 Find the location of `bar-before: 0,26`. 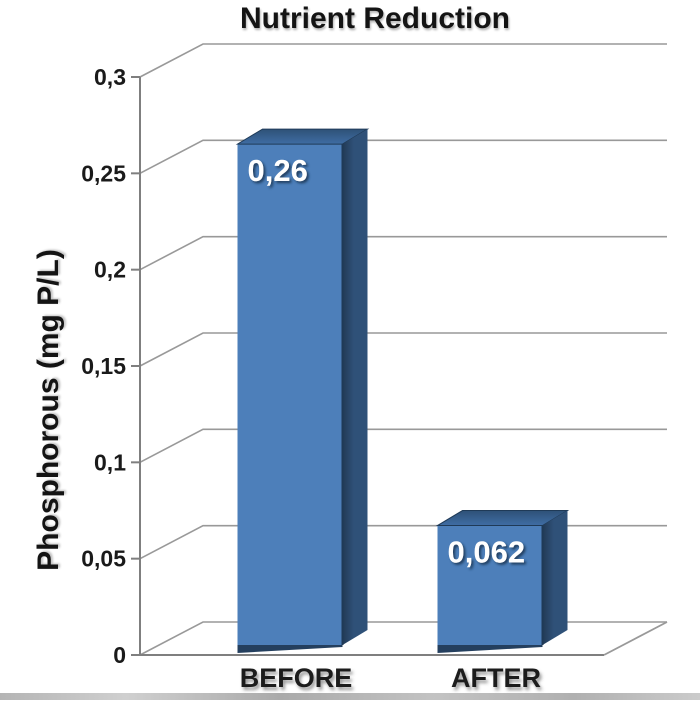

bar-before: 0,26 is located at coordinates (302, 390).